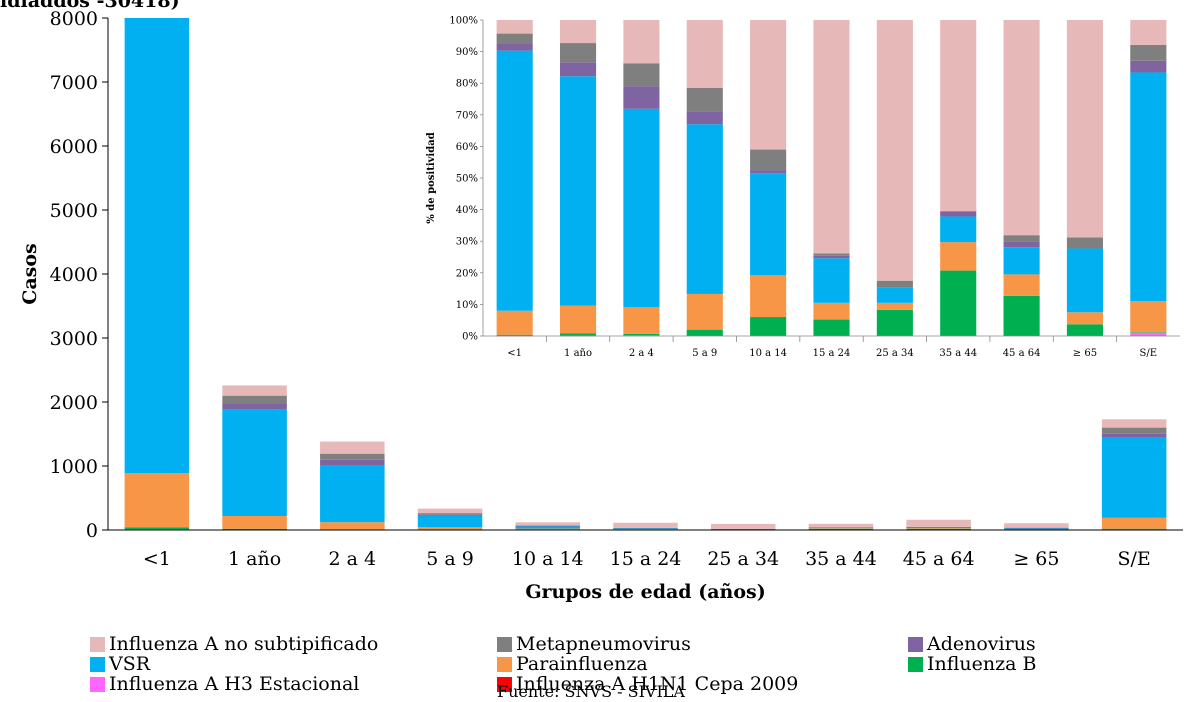 The width and height of the screenshot is (1200, 702). I want to click on legend-label: Adenovirus, so click(981, 644).